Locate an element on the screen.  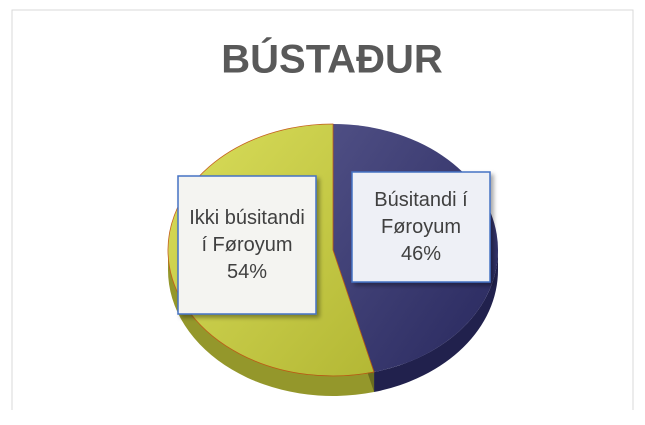
data-label: Búsitandi í Føroyum 46% is located at coordinates (421, 227).